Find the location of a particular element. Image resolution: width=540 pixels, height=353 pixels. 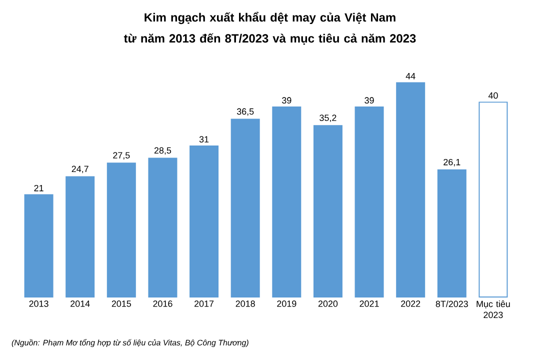

x-tick-label: 2019 is located at coordinates (286, 303).